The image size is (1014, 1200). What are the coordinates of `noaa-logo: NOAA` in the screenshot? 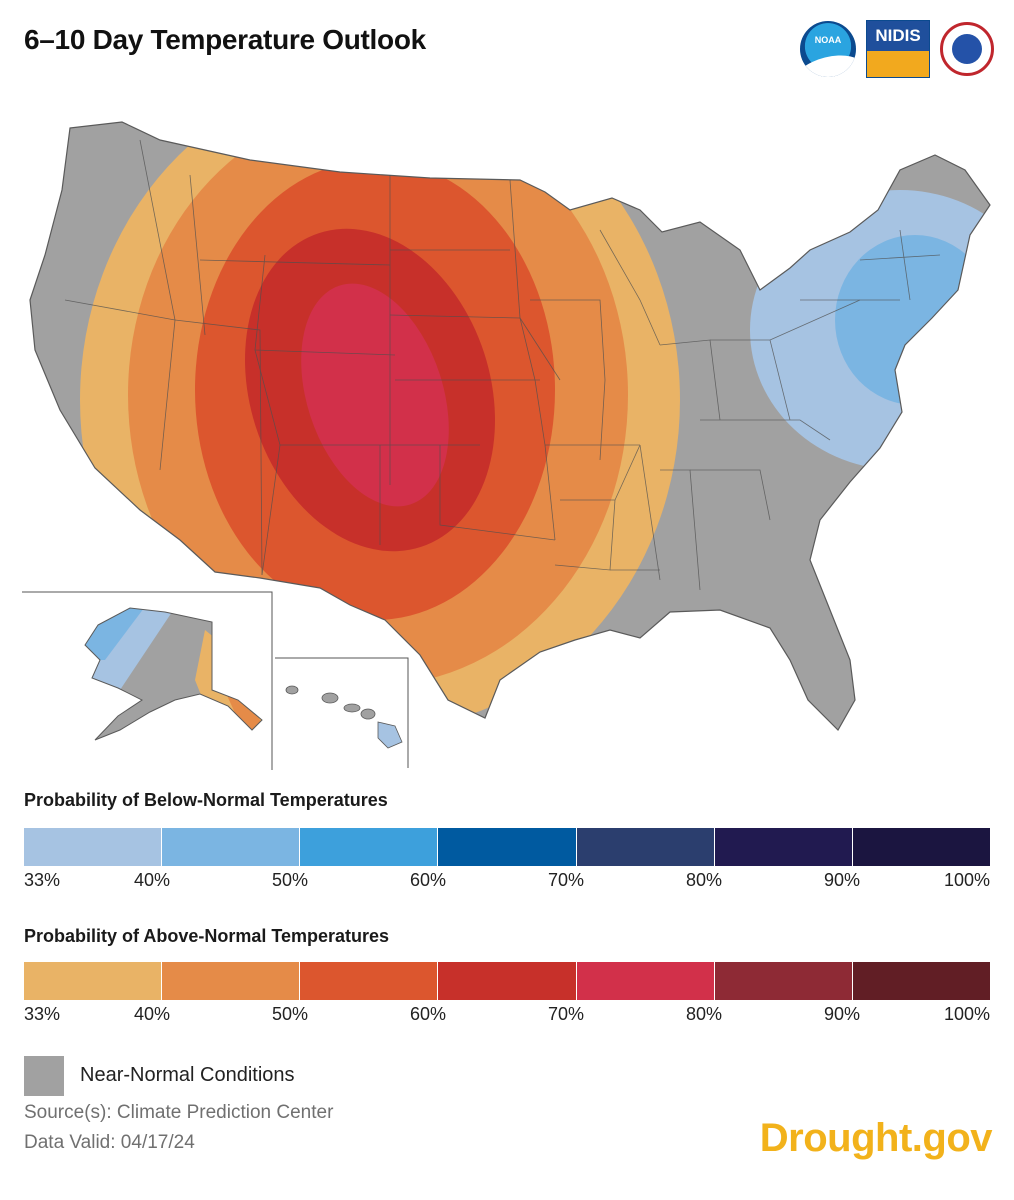 It's located at (828, 49).